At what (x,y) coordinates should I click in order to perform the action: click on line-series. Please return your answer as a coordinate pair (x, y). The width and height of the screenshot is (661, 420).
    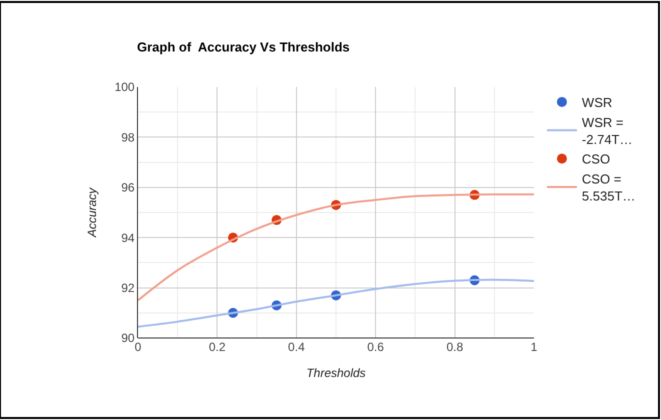
    Looking at the image, I should click on (336, 303).